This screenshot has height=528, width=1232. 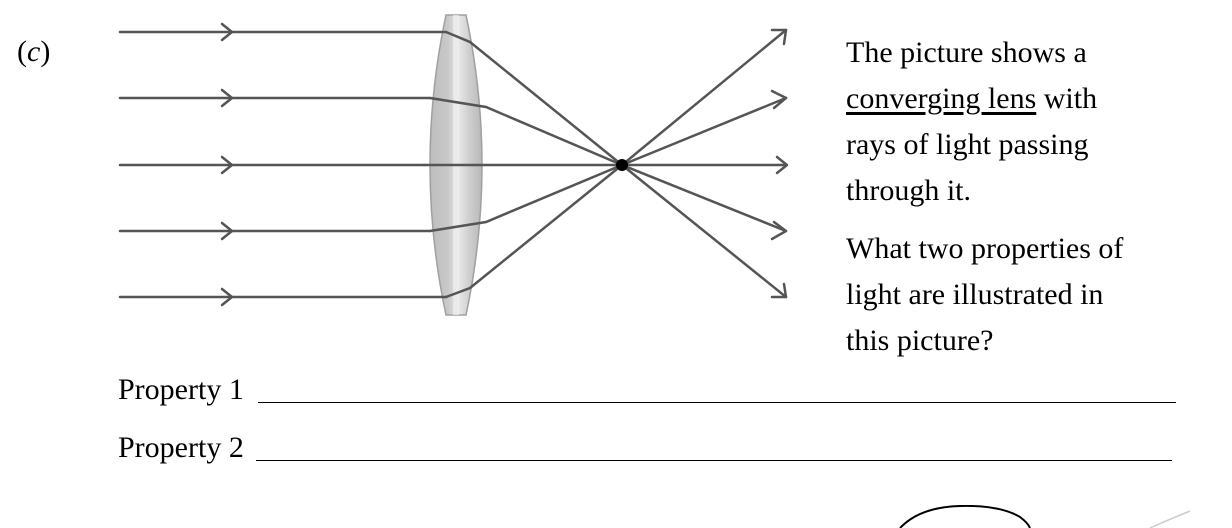 I want to click on part-letter: c, so click(x=34, y=51).